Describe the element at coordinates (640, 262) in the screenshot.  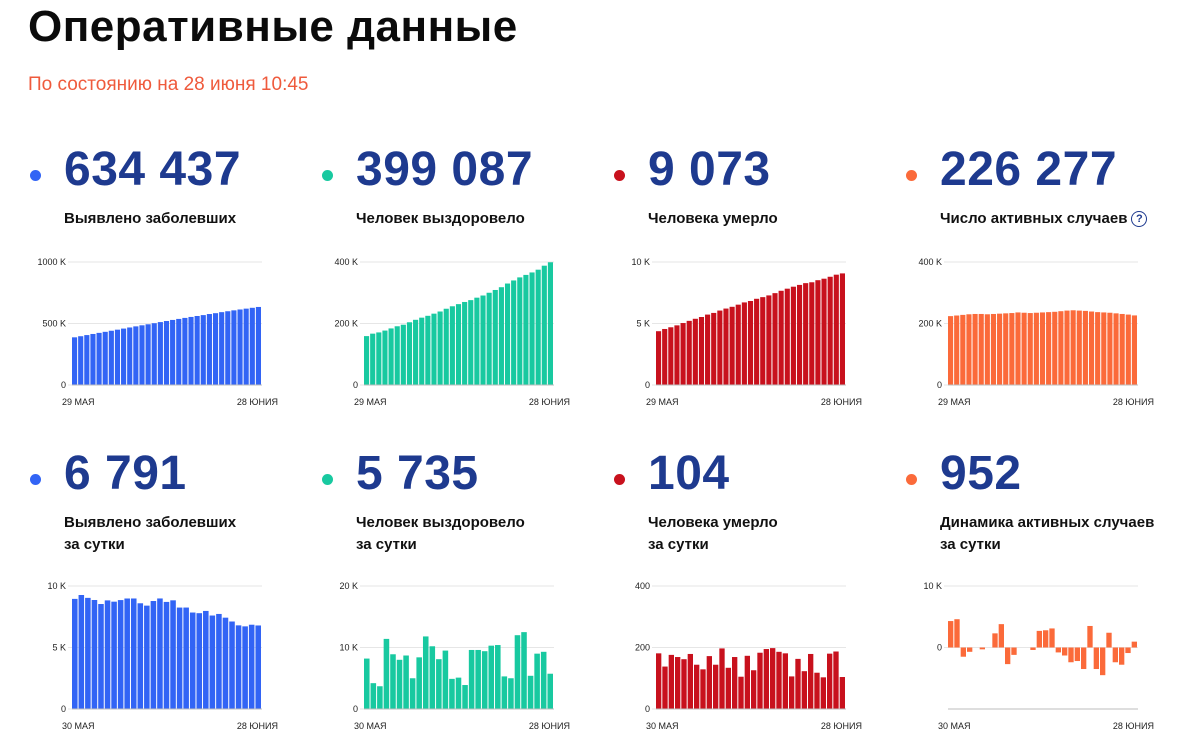
I see `y-tick-label: 10 K` at that location.